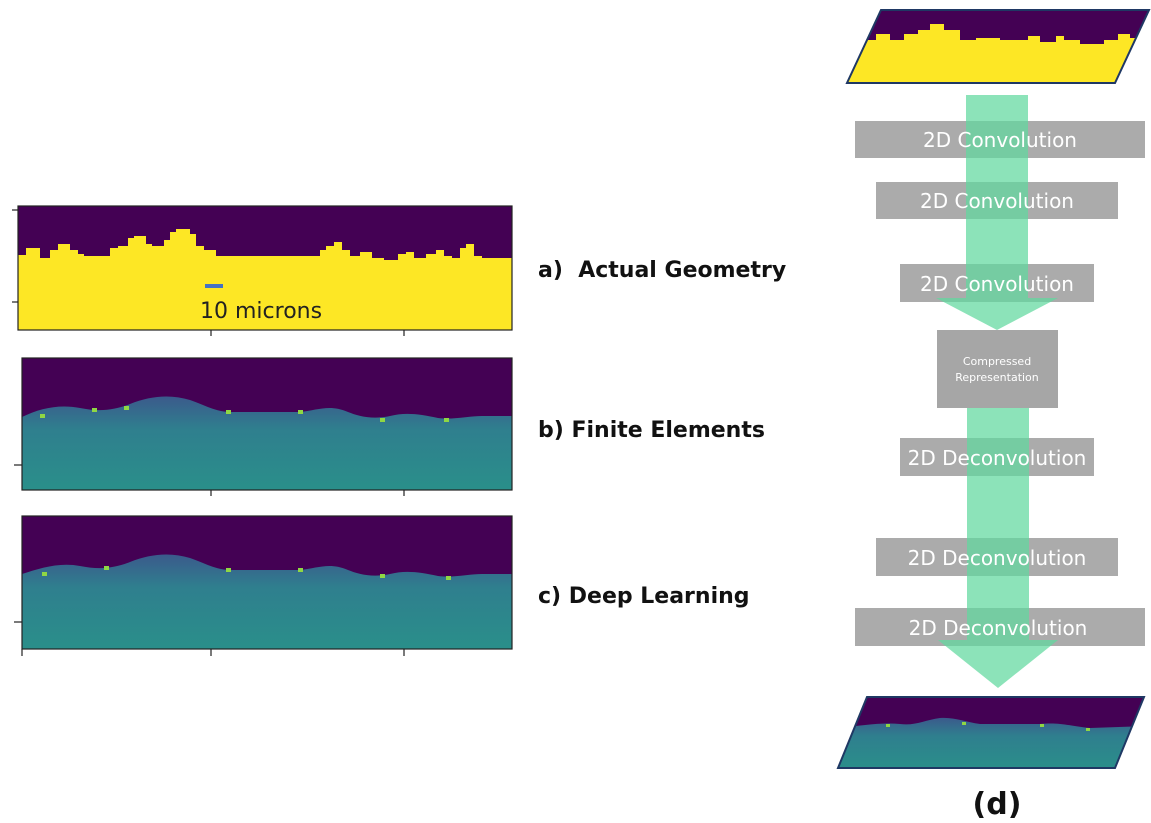  I want to click on conv-block-1-label: 2D Convolution, so click(1000, 140).